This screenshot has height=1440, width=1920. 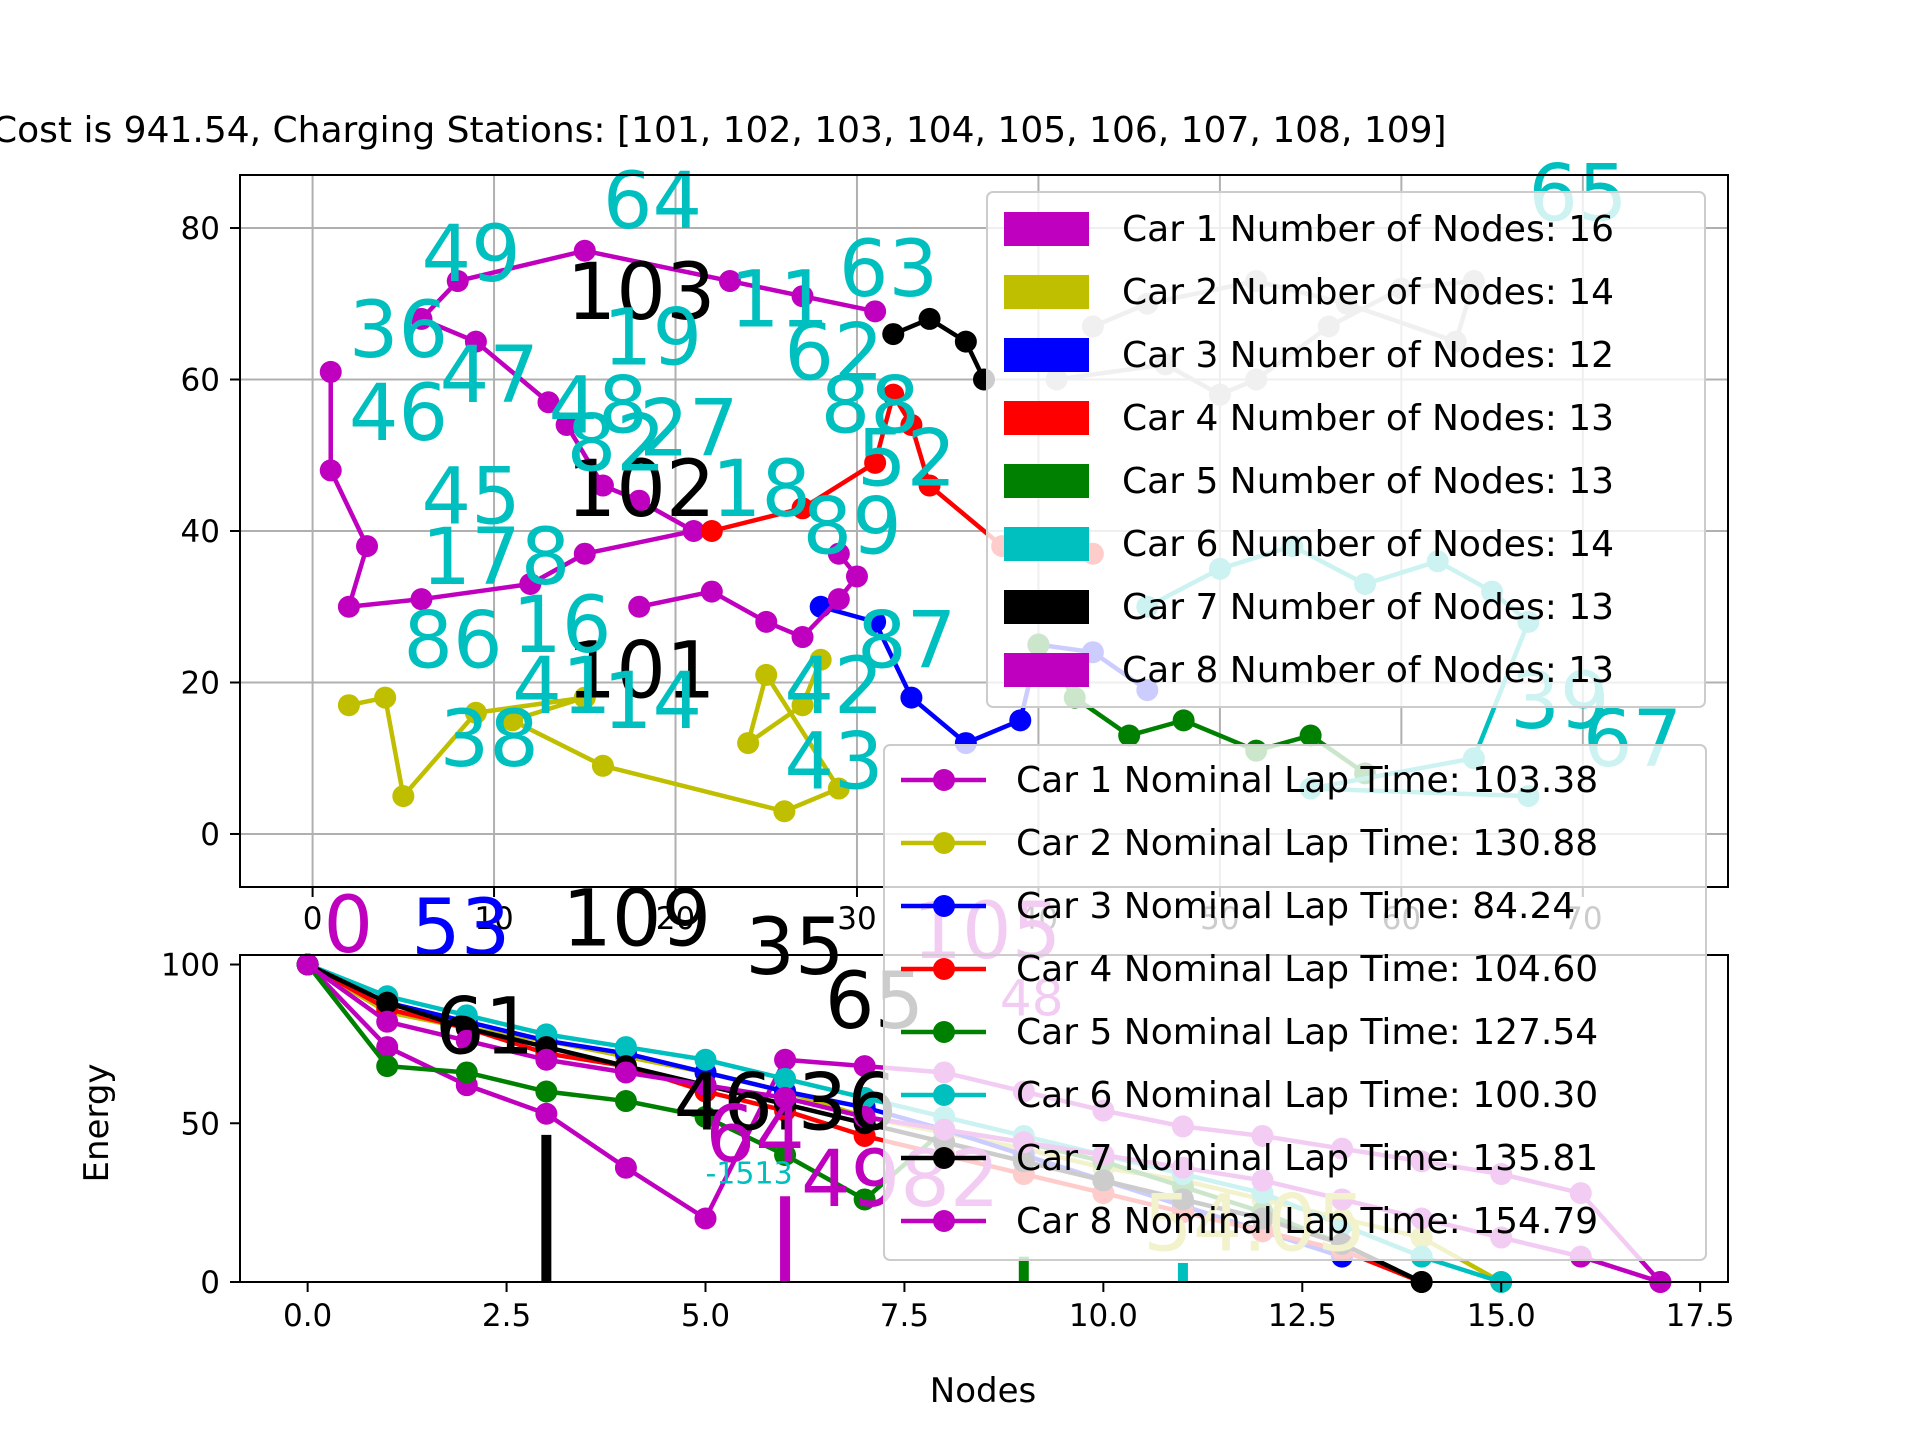 What do you see at coordinates (761, 490) in the screenshot?
I see `node-label: 18` at bounding box center [761, 490].